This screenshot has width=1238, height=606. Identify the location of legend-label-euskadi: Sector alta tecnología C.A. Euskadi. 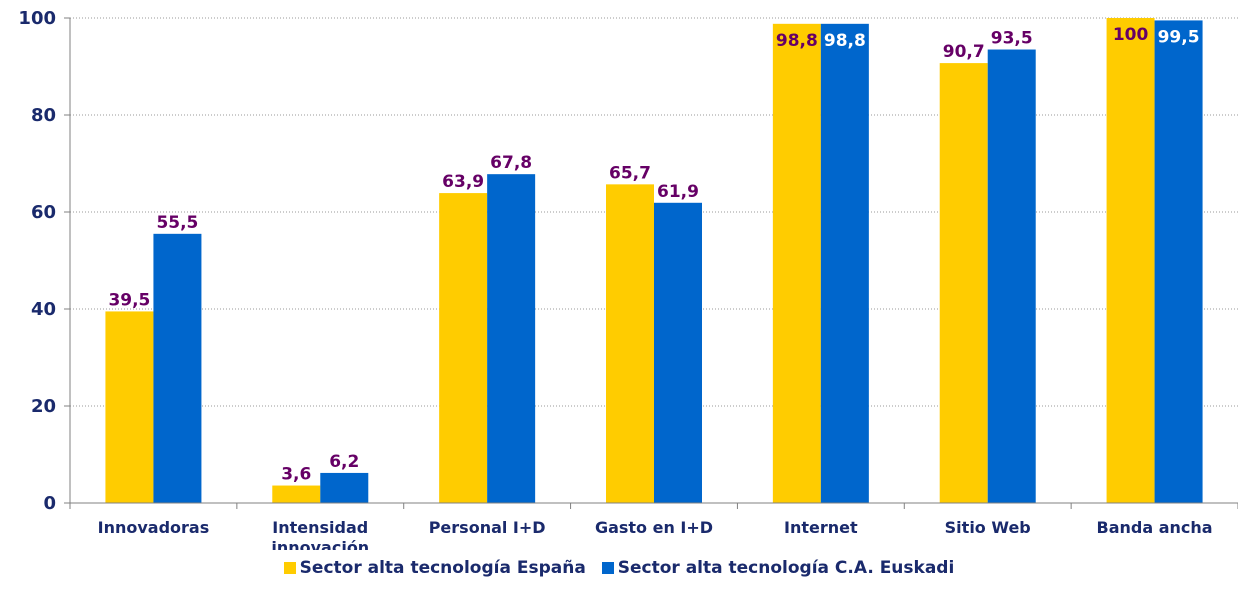
(786, 568).